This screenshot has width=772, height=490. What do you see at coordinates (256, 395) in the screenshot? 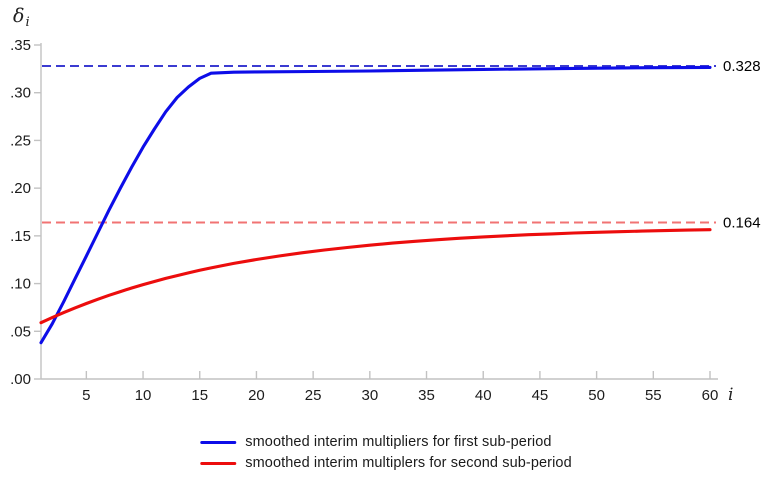
I see `x-tick-label: 20` at bounding box center [256, 395].